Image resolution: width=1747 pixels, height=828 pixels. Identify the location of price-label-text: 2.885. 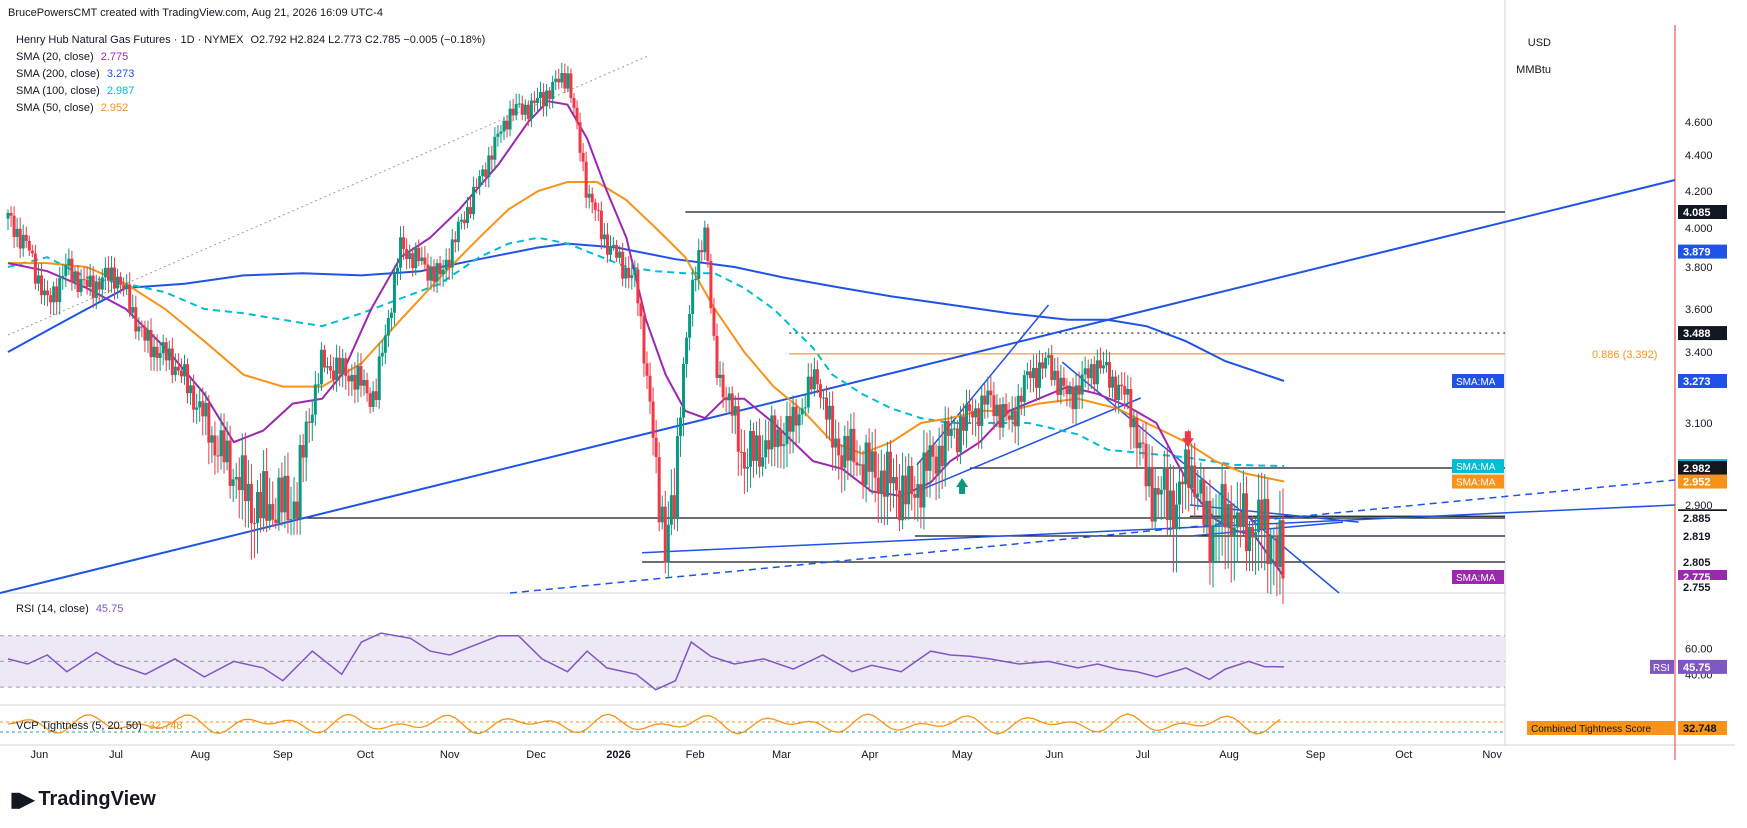
(1697, 519).